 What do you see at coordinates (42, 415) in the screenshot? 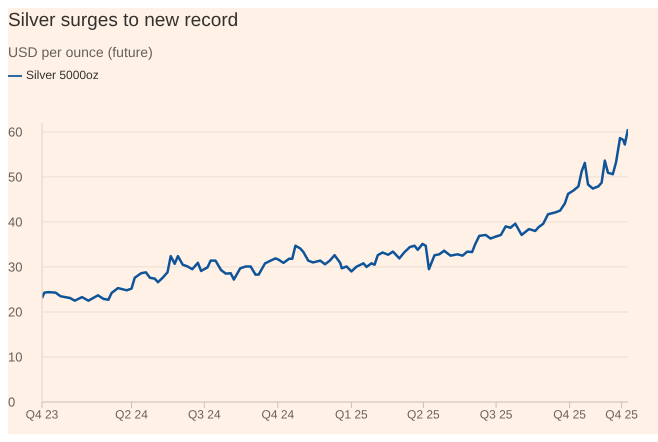
I see `x-tick-label: Q4 23` at bounding box center [42, 415].